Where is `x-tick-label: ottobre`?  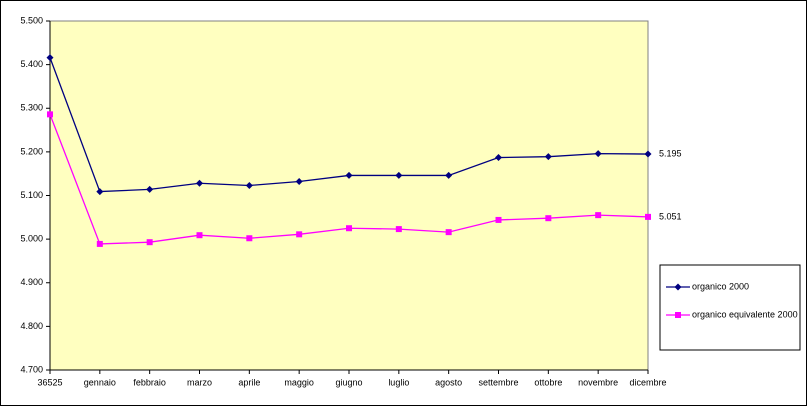
x-tick-label: ottobre is located at coordinates (548, 382).